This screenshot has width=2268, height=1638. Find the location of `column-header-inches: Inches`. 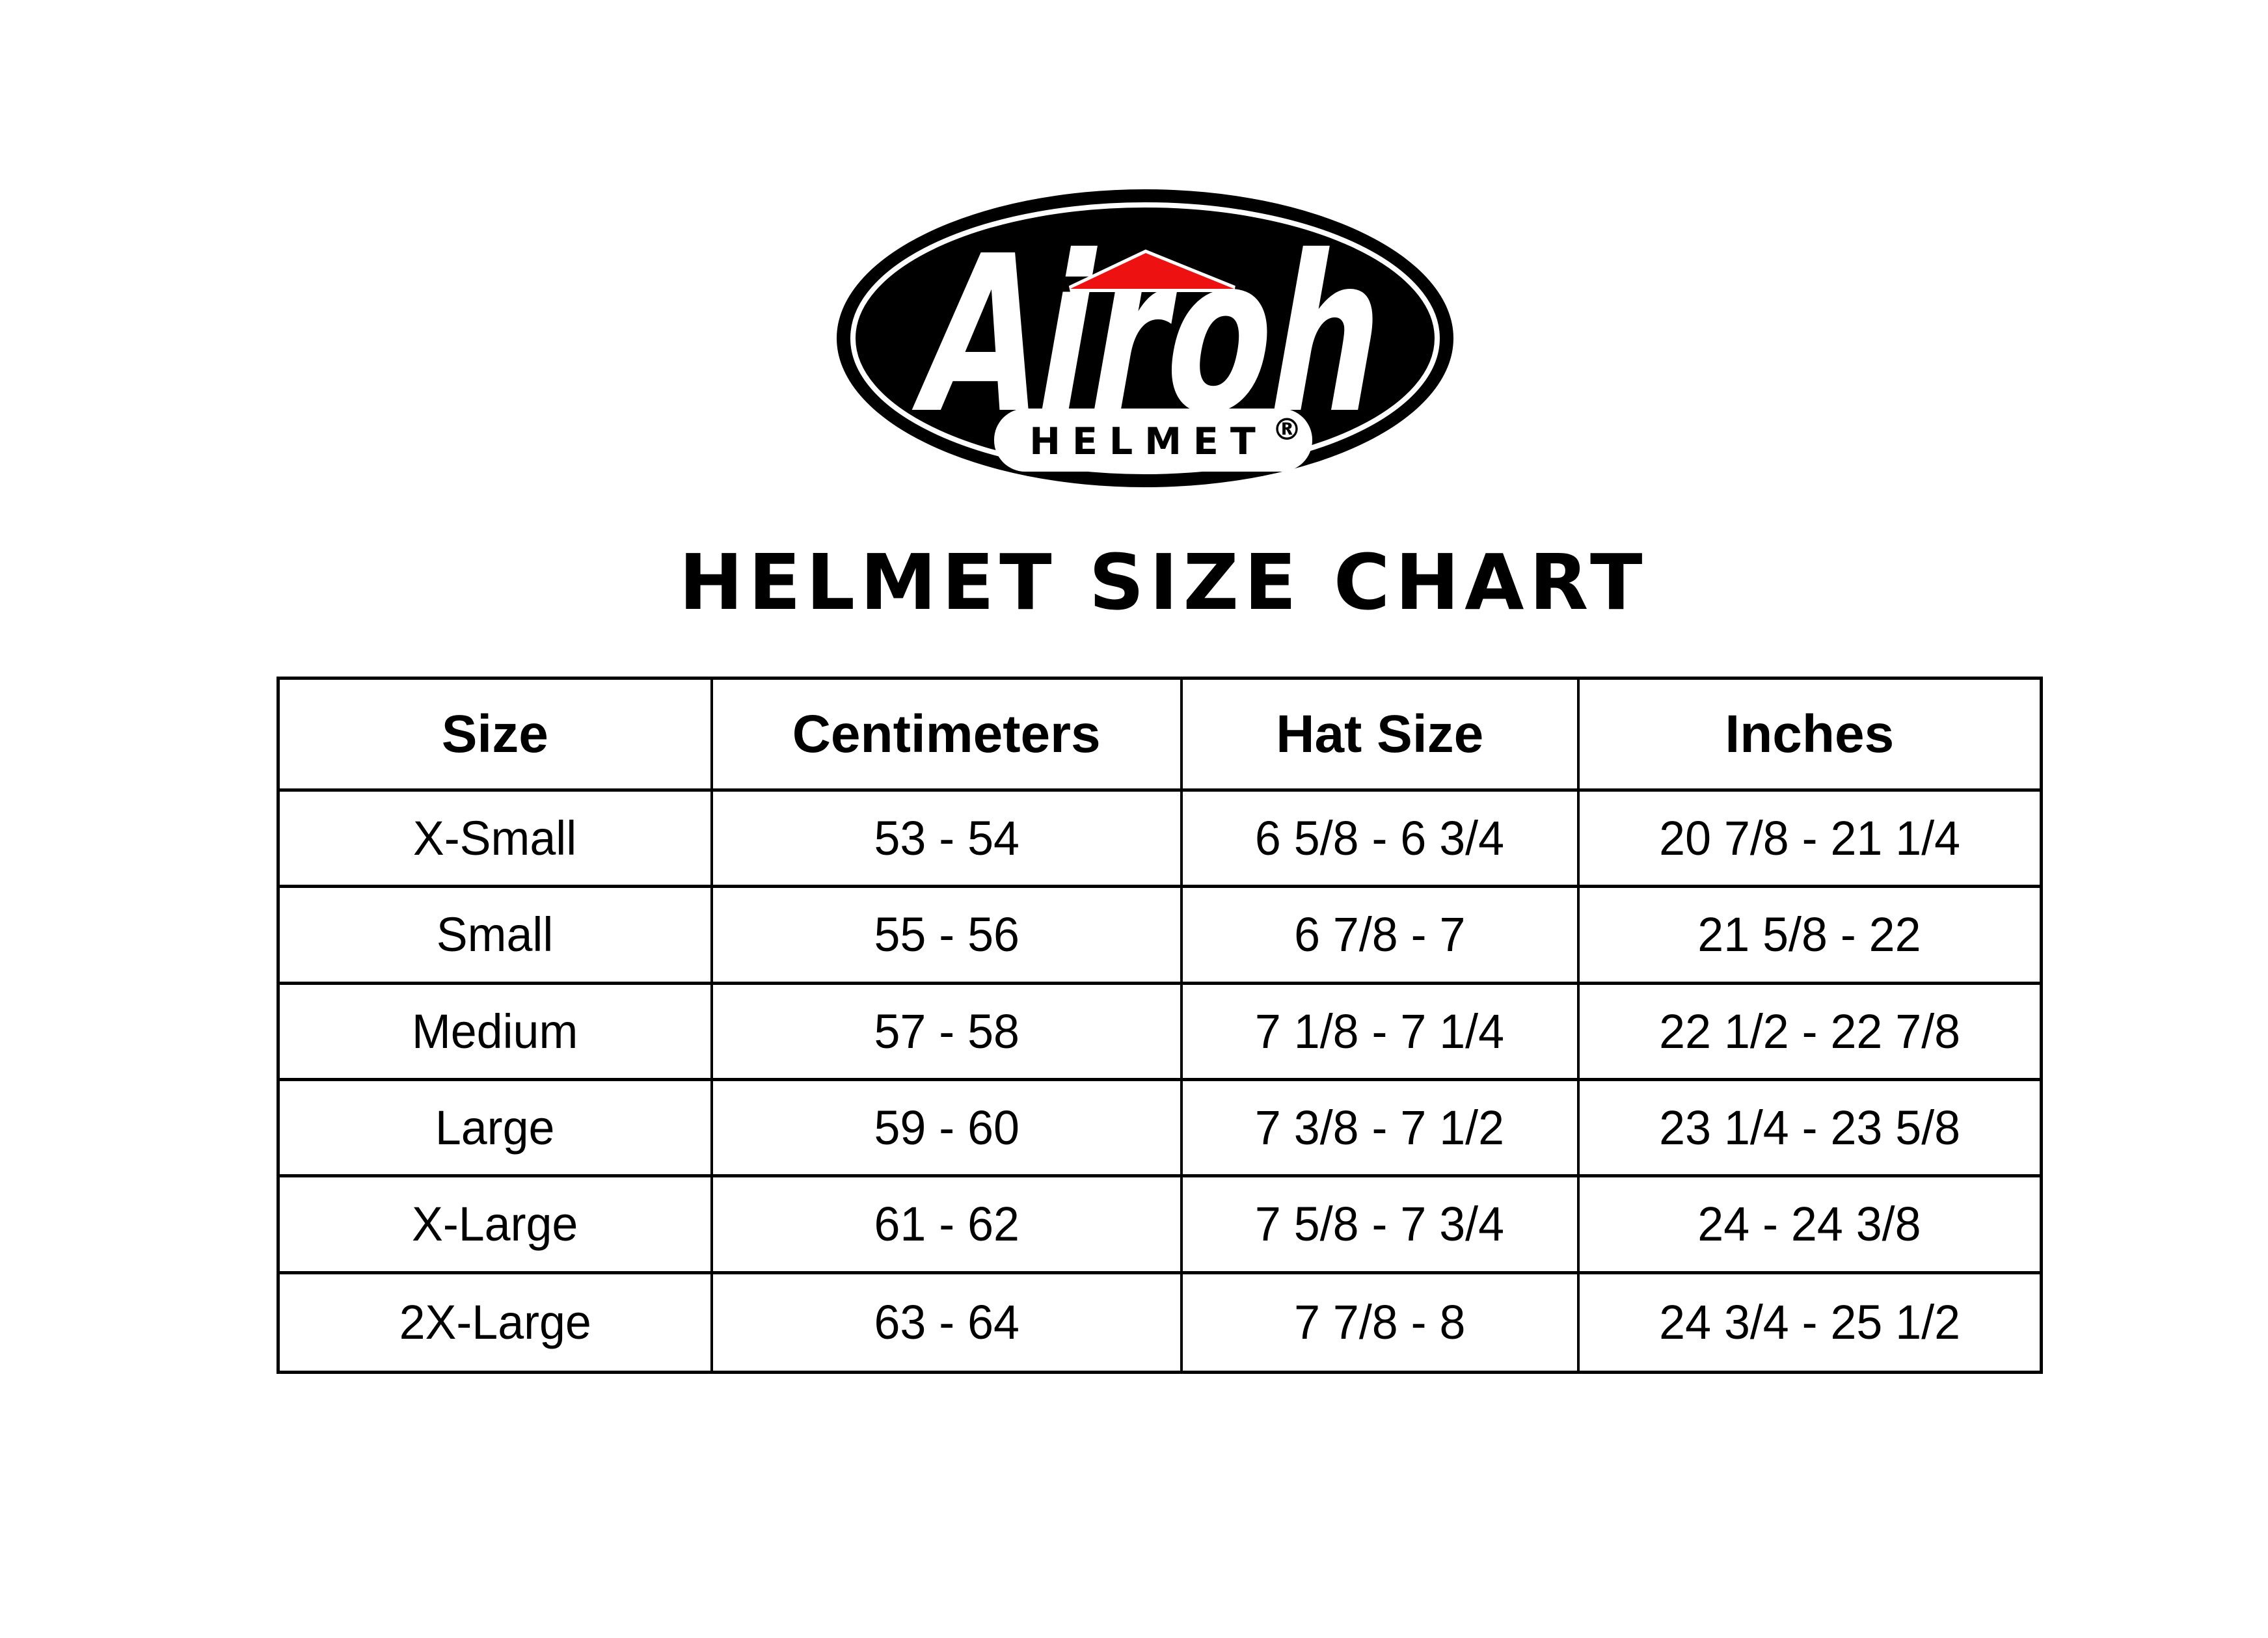

column-header-inches: Inches is located at coordinates (1809, 736).